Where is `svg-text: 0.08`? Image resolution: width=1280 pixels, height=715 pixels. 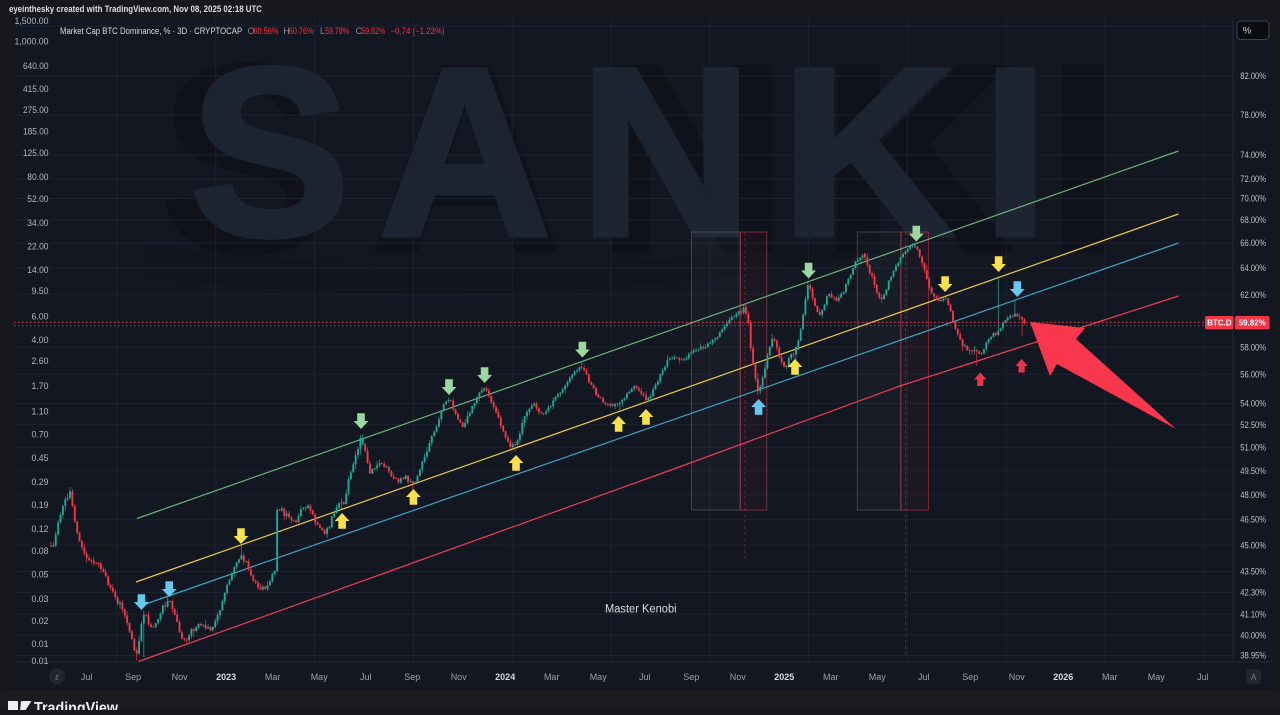
svg-text: 0.08 is located at coordinates (40, 551).